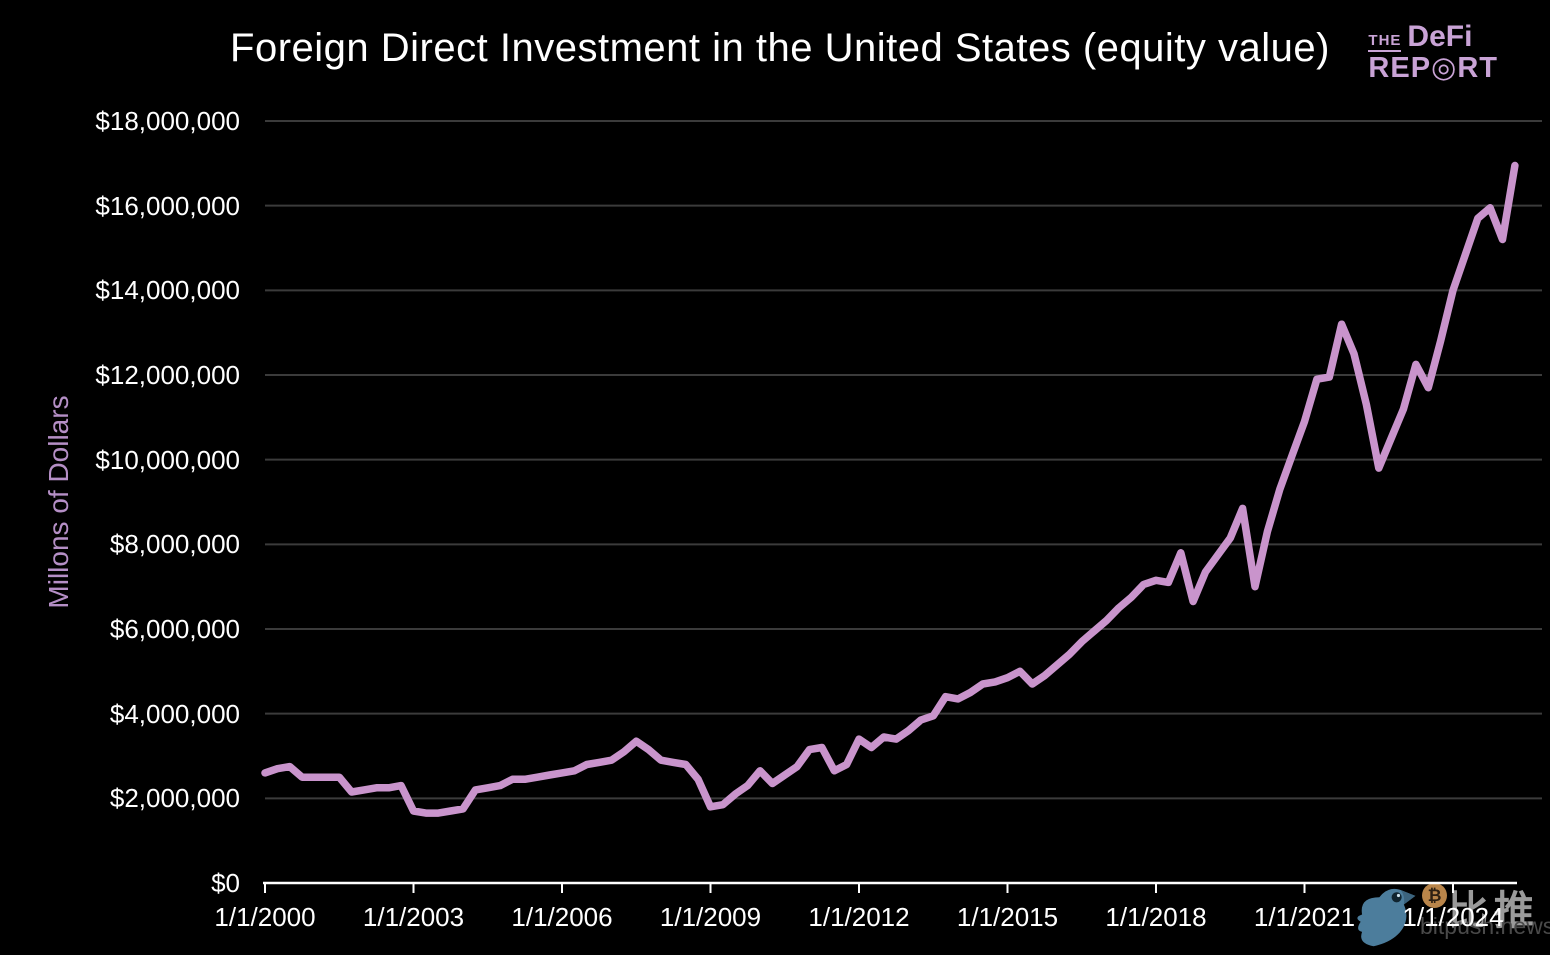 This screenshot has width=1550, height=955. What do you see at coordinates (1440, 36) in the screenshot?
I see `logo-defi-label: DeFi` at bounding box center [1440, 36].